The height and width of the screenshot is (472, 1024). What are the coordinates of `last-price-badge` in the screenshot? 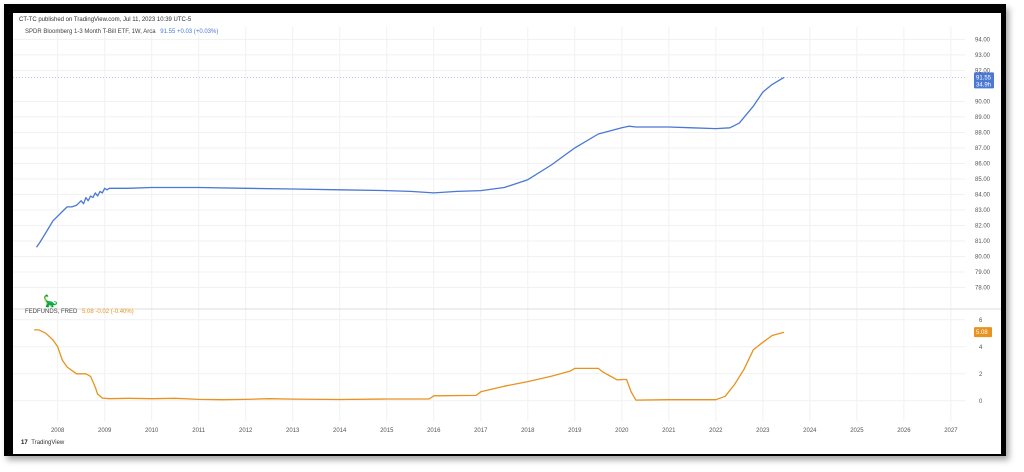 It's located at (984, 80).